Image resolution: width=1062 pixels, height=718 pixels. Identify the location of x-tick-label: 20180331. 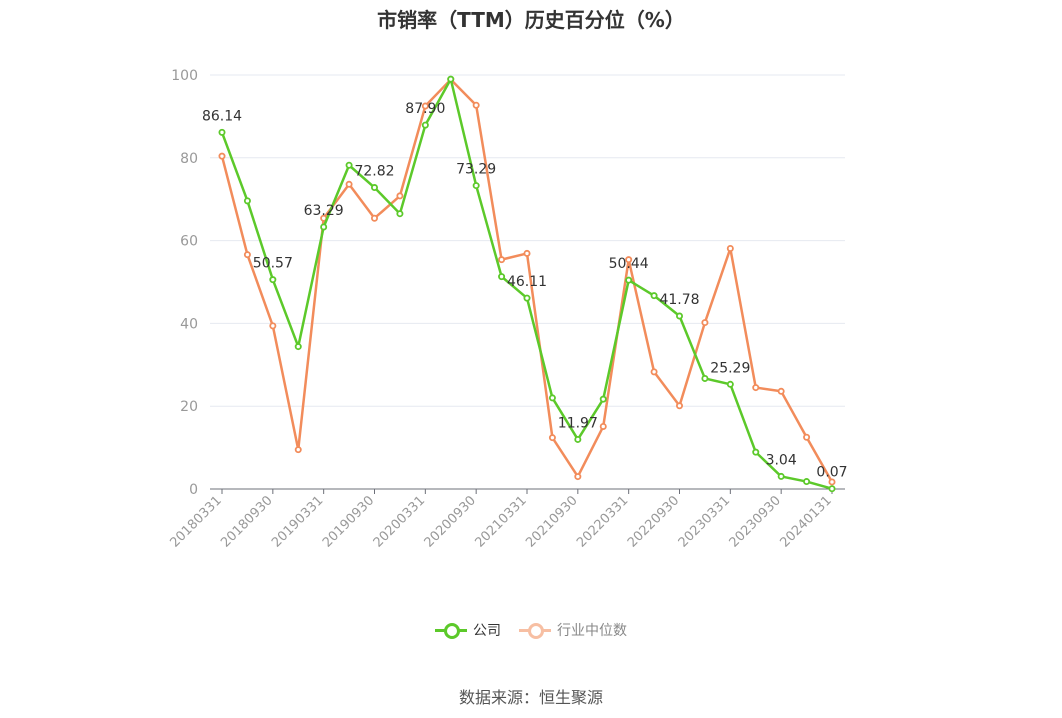
(195, 521).